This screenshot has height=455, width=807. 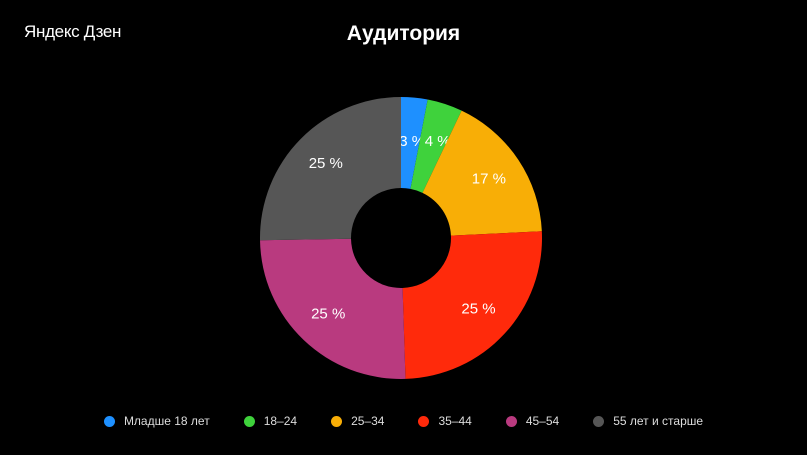 I want to click on yandex-zen-logo: Яндекс Дзен, so click(x=73, y=31).